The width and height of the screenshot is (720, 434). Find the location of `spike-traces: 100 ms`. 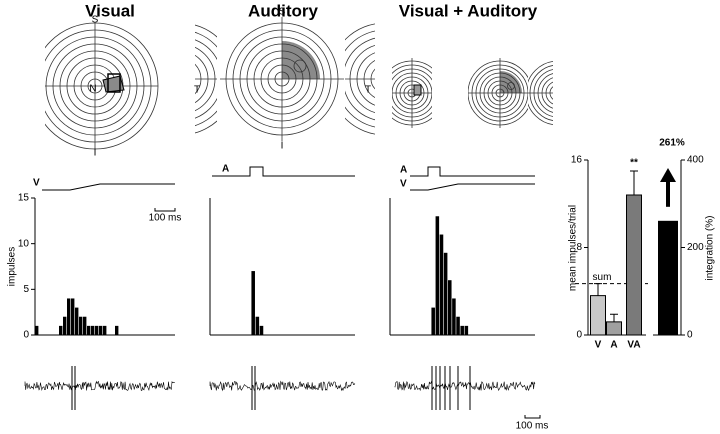

spike-traces: 100 ms is located at coordinates (286, 399).